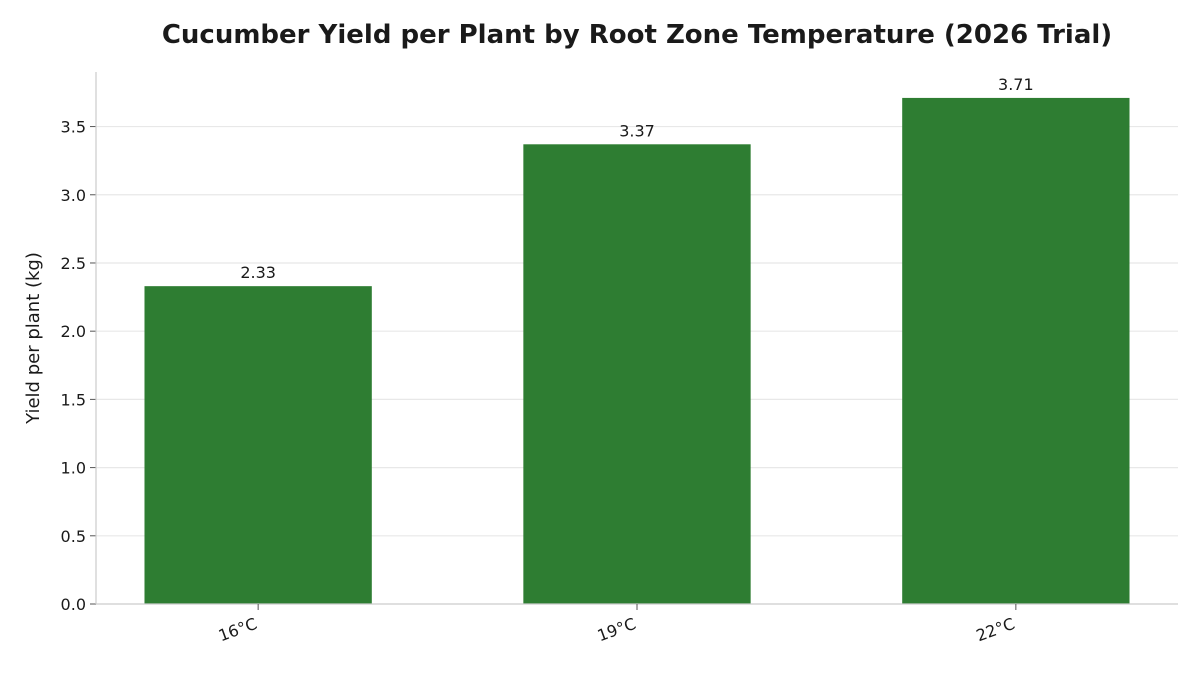 This screenshot has height=675, width=1200. I want to click on y-tick-label: 1.5, so click(73, 399).